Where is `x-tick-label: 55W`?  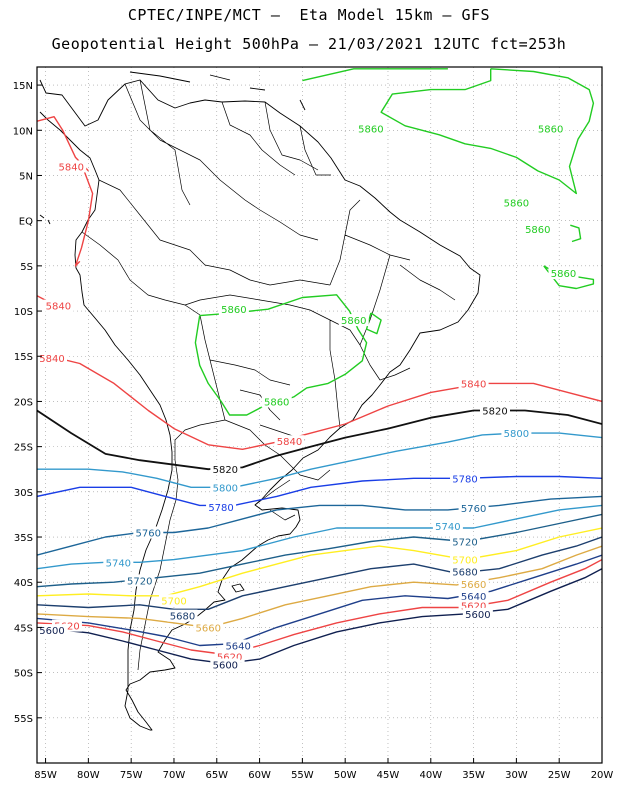 x-tick-label: 55W is located at coordinates (302, 775).